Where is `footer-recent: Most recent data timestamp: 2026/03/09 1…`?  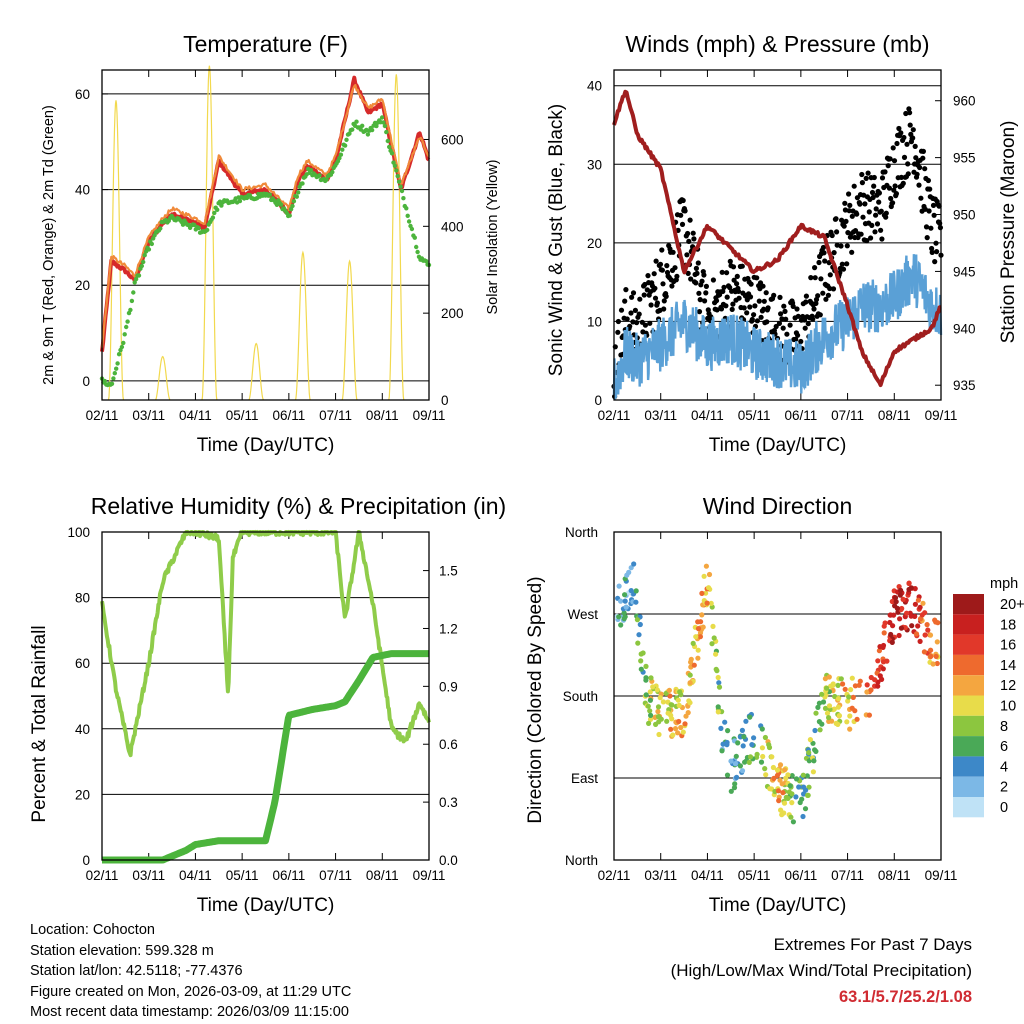
footer-recent: Most recent data timestamp: 2026/03/09 1… is located at coordinates (189, 1012).